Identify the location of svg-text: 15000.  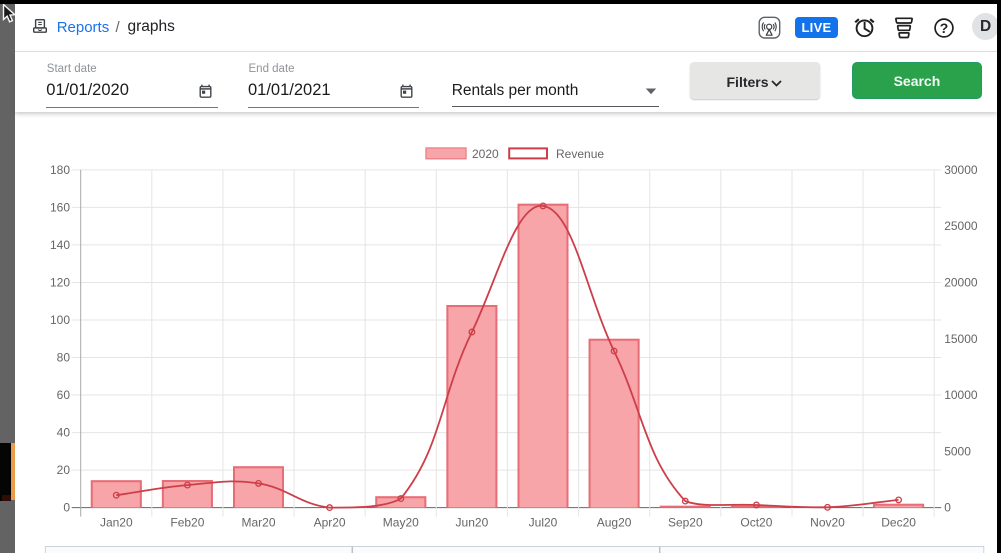
(961, 339).